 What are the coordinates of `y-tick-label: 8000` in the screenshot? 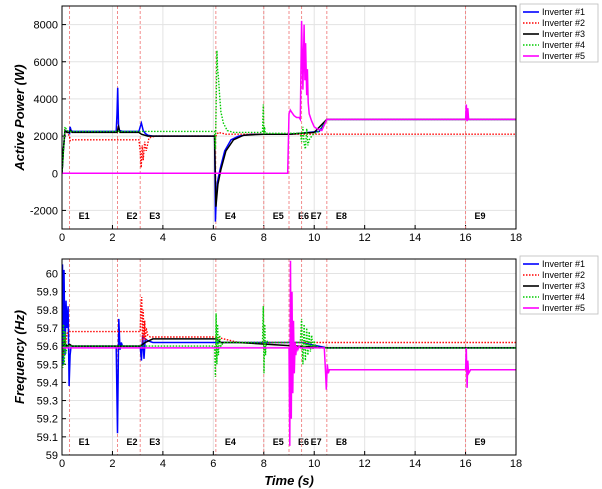 It's located at (46, 26).